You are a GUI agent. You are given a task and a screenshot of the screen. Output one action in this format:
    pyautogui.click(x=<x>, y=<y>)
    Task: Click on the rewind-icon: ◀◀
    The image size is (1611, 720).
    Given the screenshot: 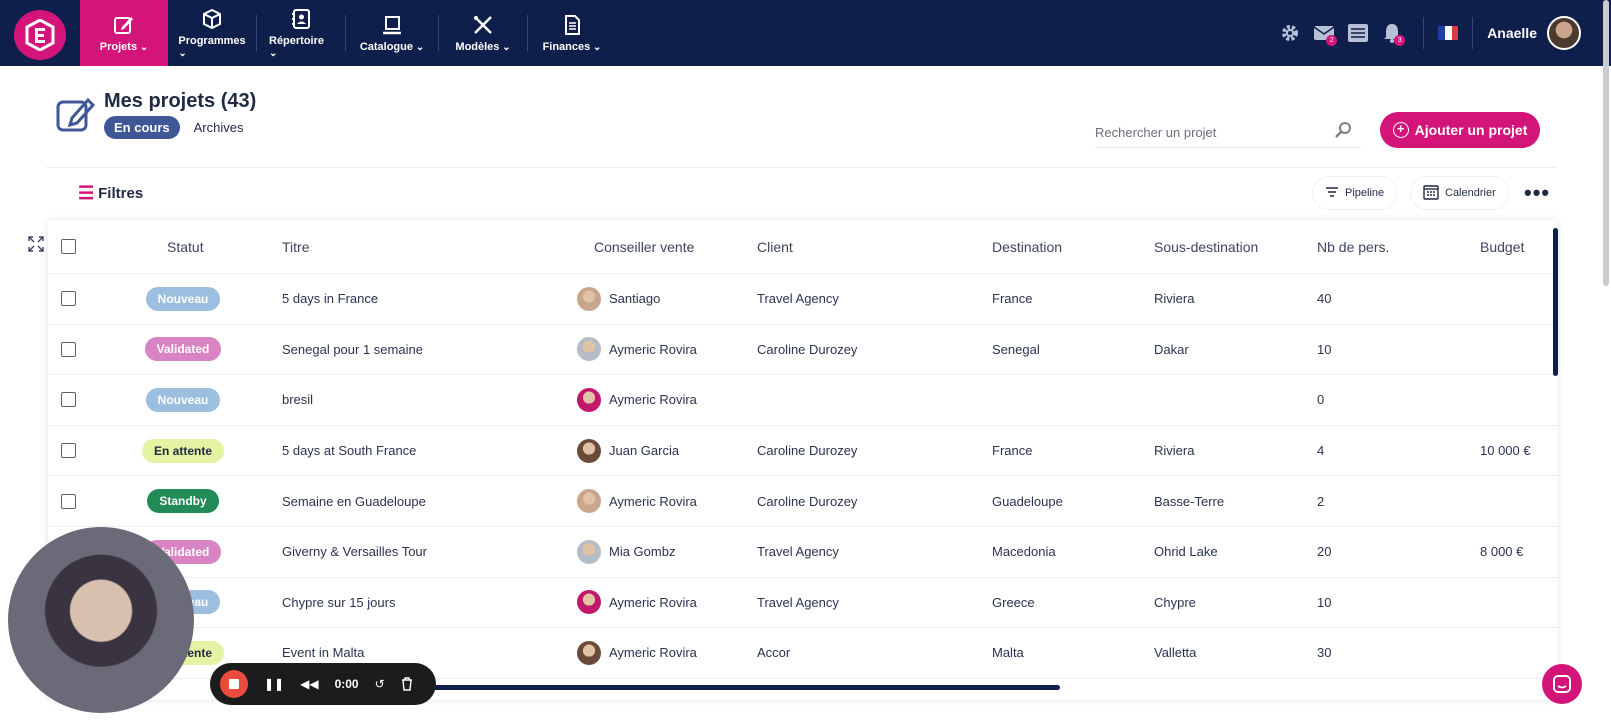 What is the action you would take?
    pyautogui.click(x=309, y=684)
    